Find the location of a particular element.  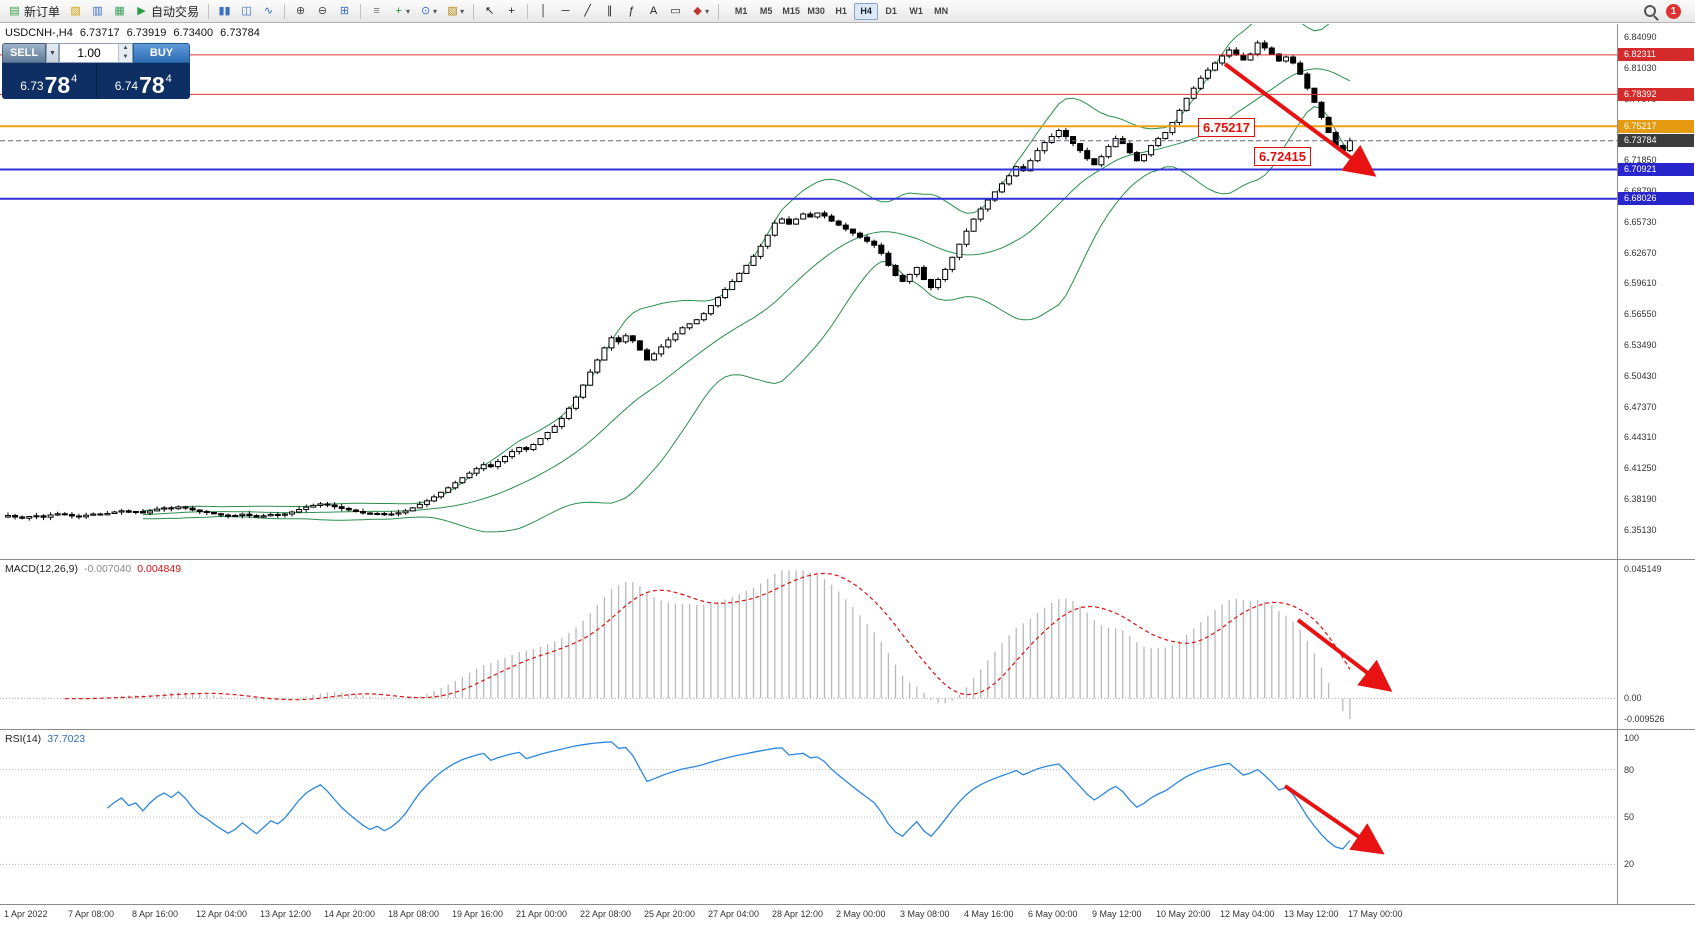

volume-up-icon: ▲ is located at coordinates (125, 48).